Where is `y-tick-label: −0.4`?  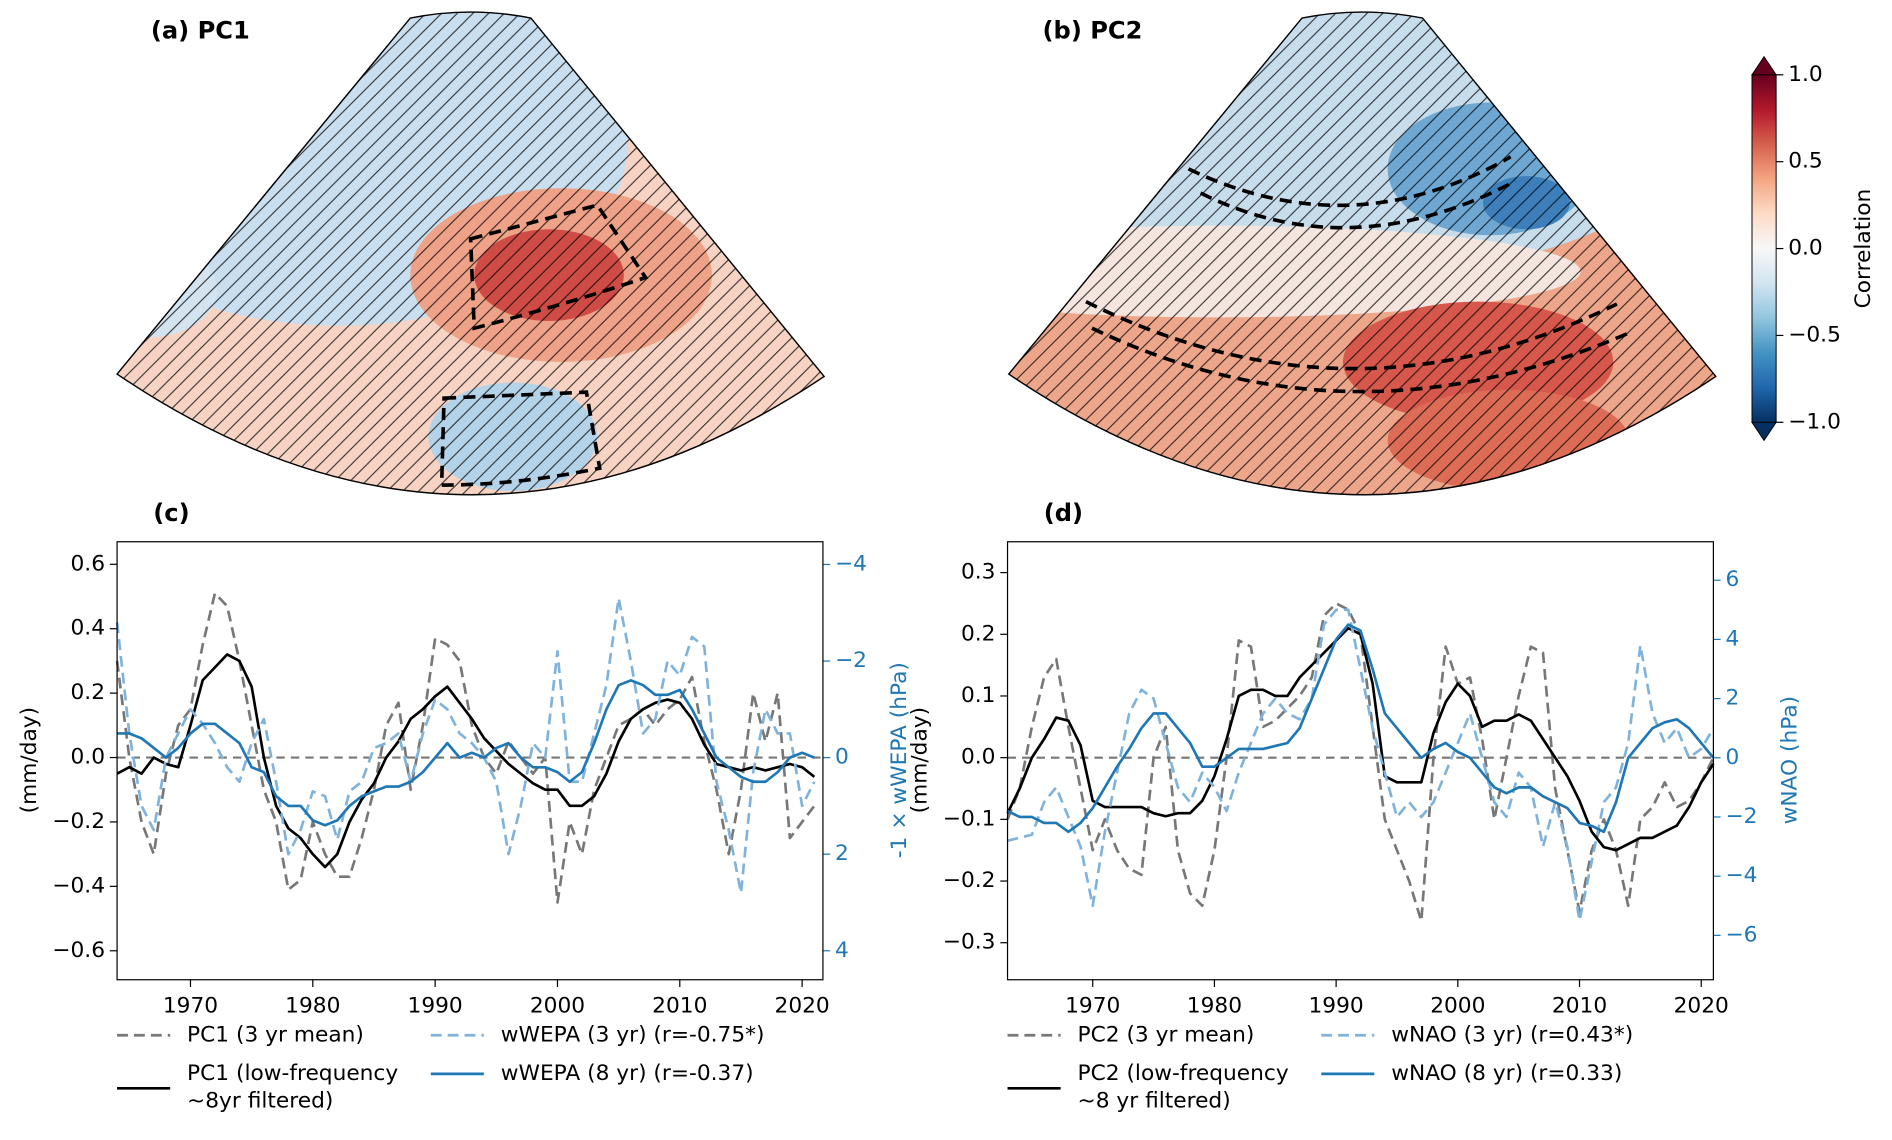
y-tick-label: −0.4 is located at coordinates (78, 885).